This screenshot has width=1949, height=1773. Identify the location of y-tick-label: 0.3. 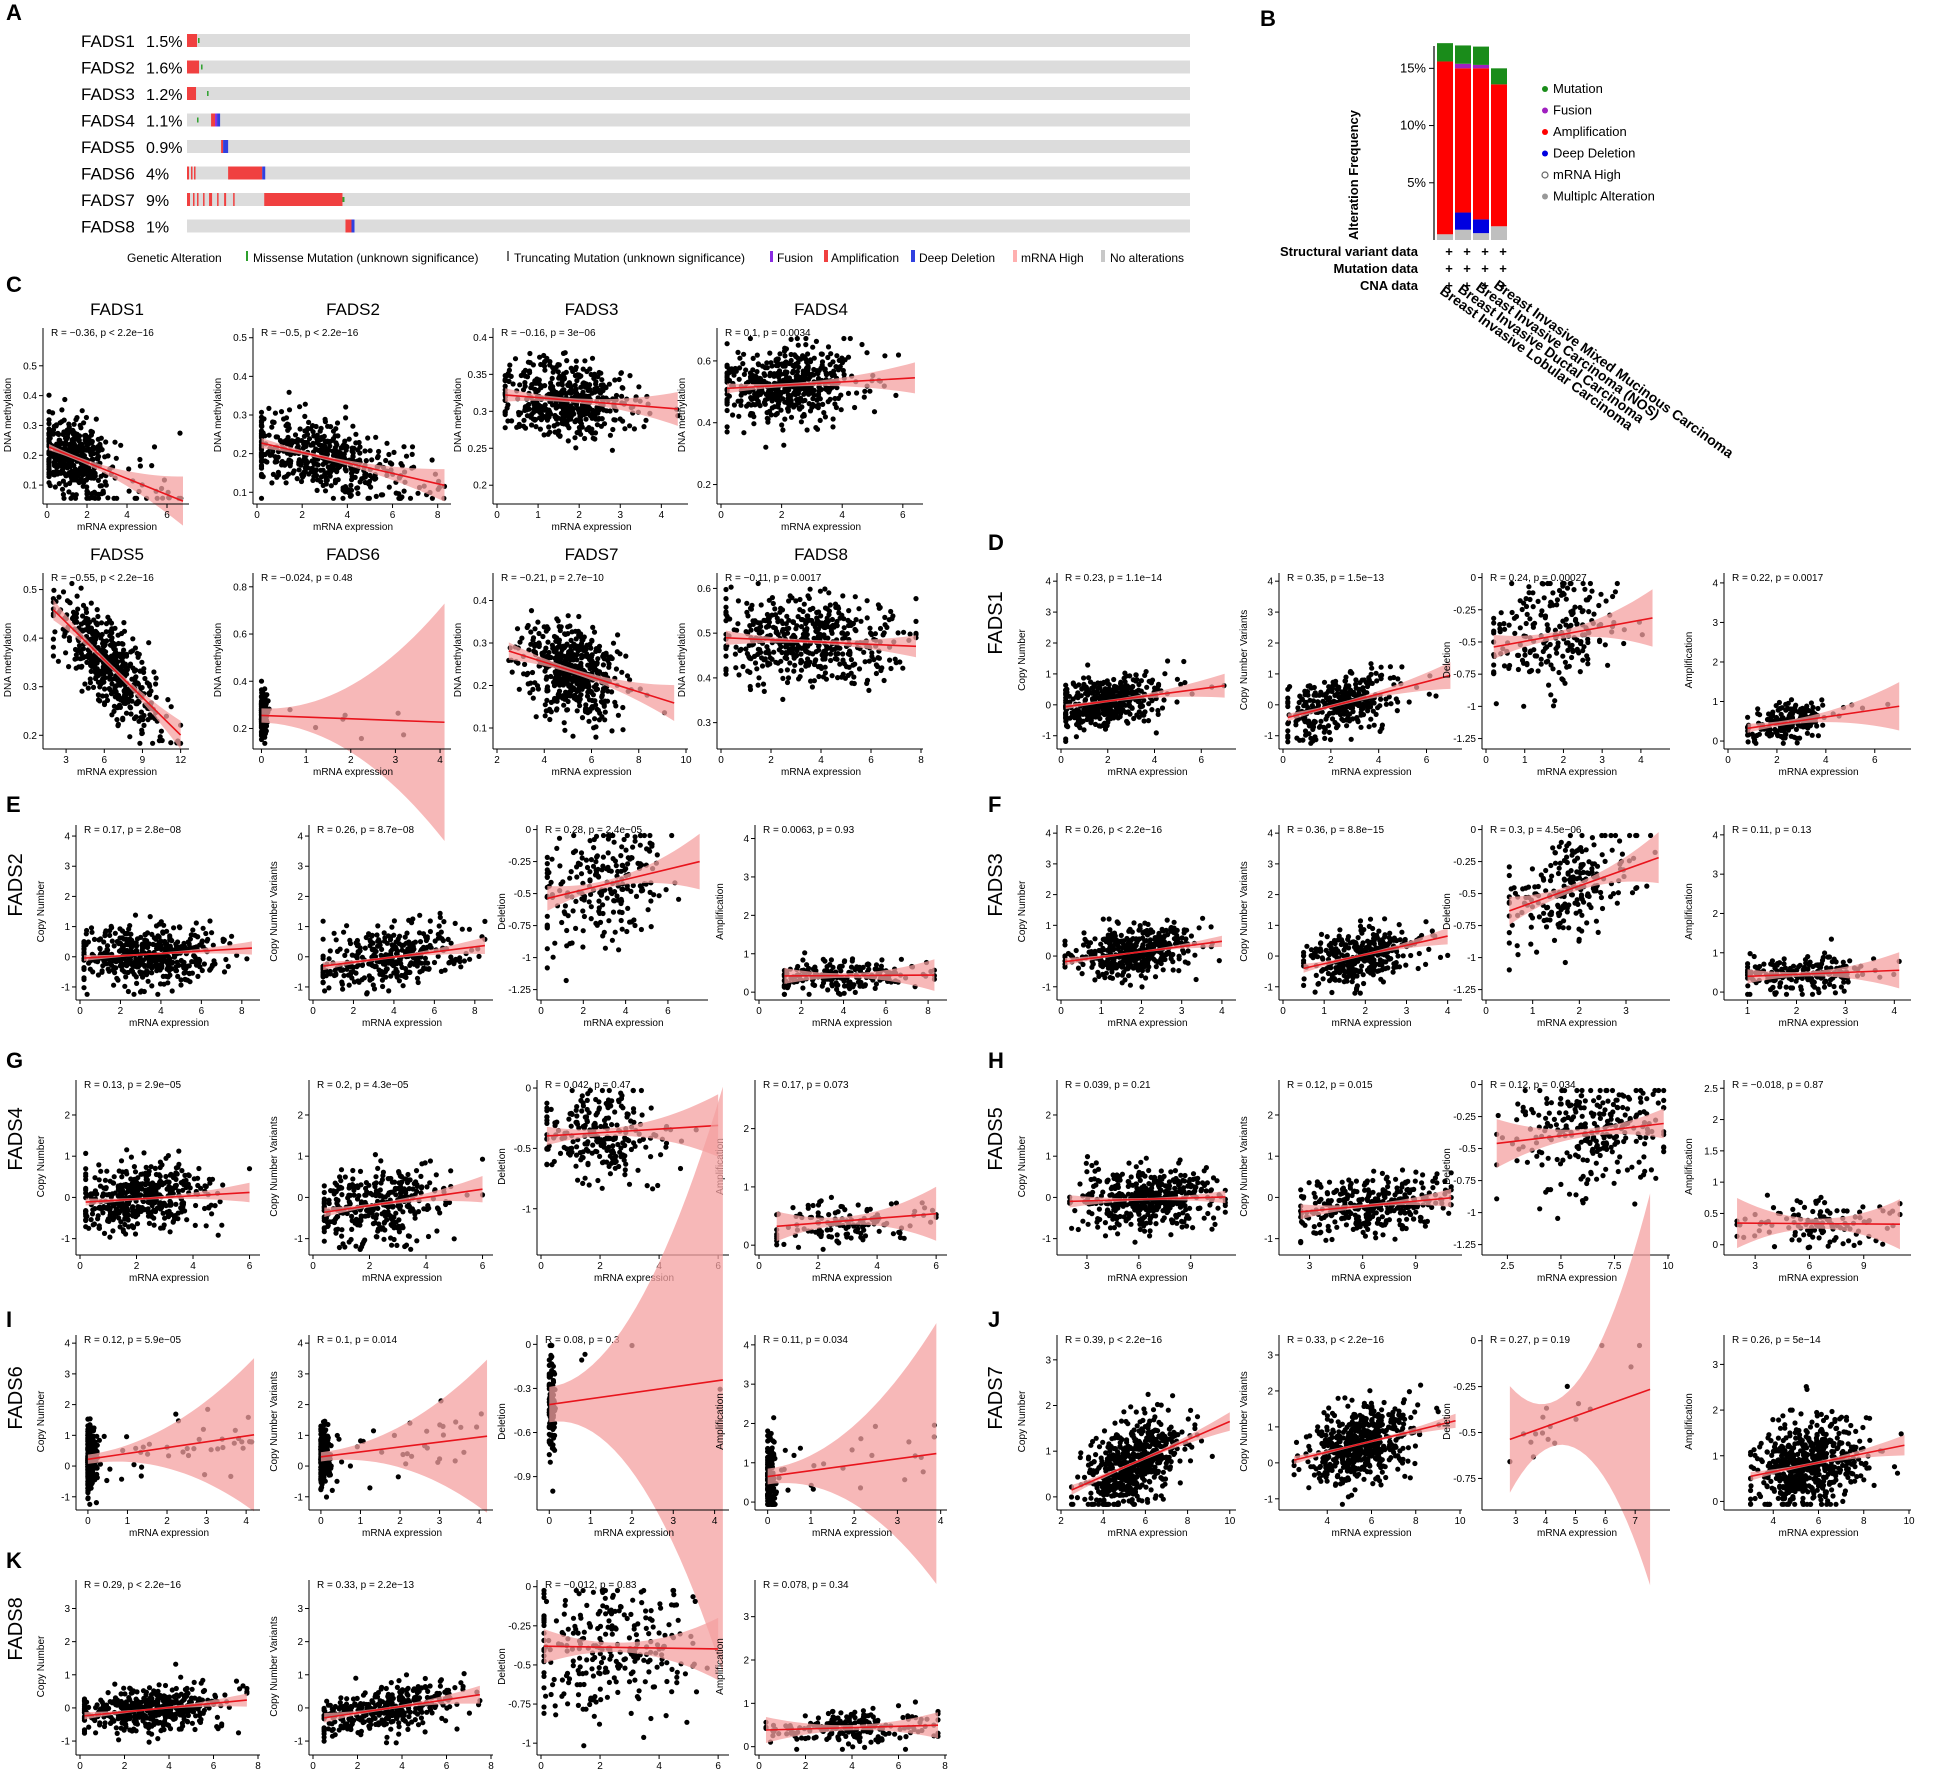
(30, 426).